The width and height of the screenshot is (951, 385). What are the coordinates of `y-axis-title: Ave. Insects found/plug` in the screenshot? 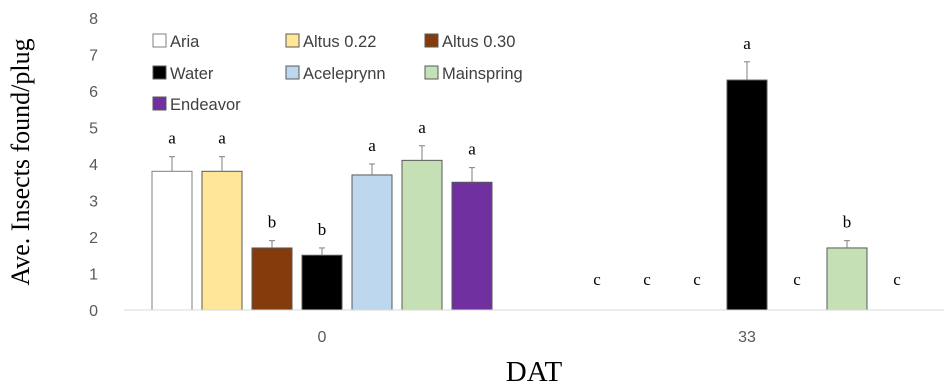 It's located at (20, 161).